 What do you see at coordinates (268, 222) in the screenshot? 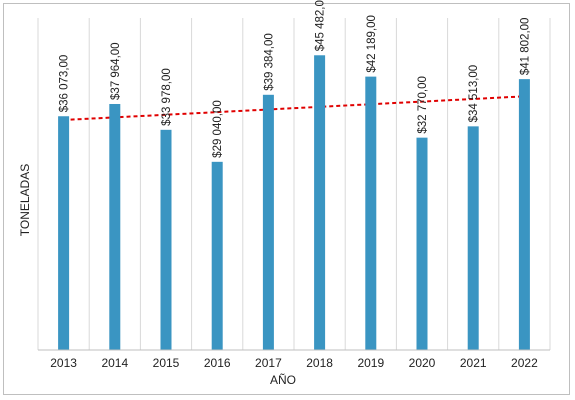
I see `bar-2017` at bounding box center [268, 222].